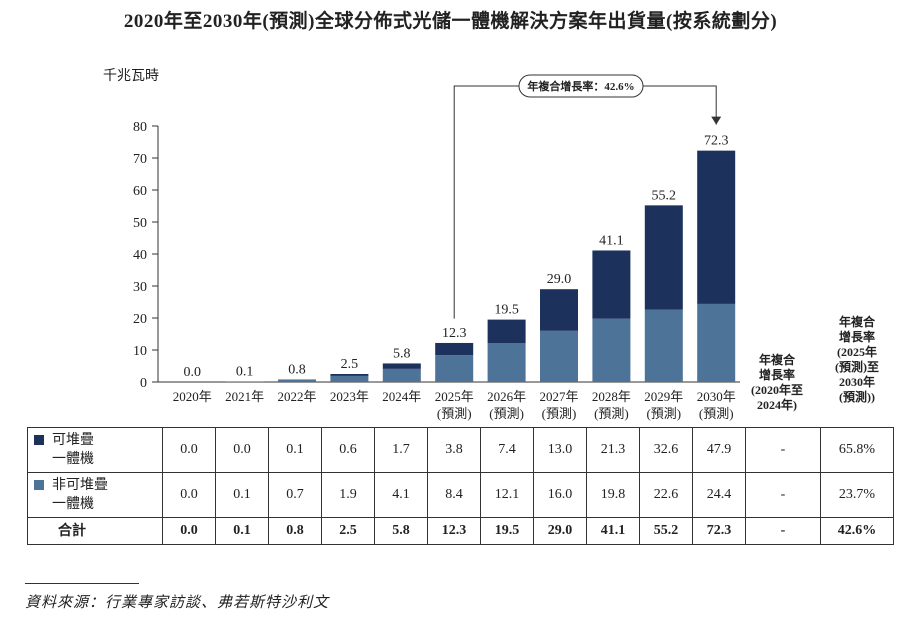 This screenshot has height=618, width=901. What do you see at coordinates (244, 396) in the screenshot?
I see `x-tick-label: 2021年` at bounding box center [244, 396].